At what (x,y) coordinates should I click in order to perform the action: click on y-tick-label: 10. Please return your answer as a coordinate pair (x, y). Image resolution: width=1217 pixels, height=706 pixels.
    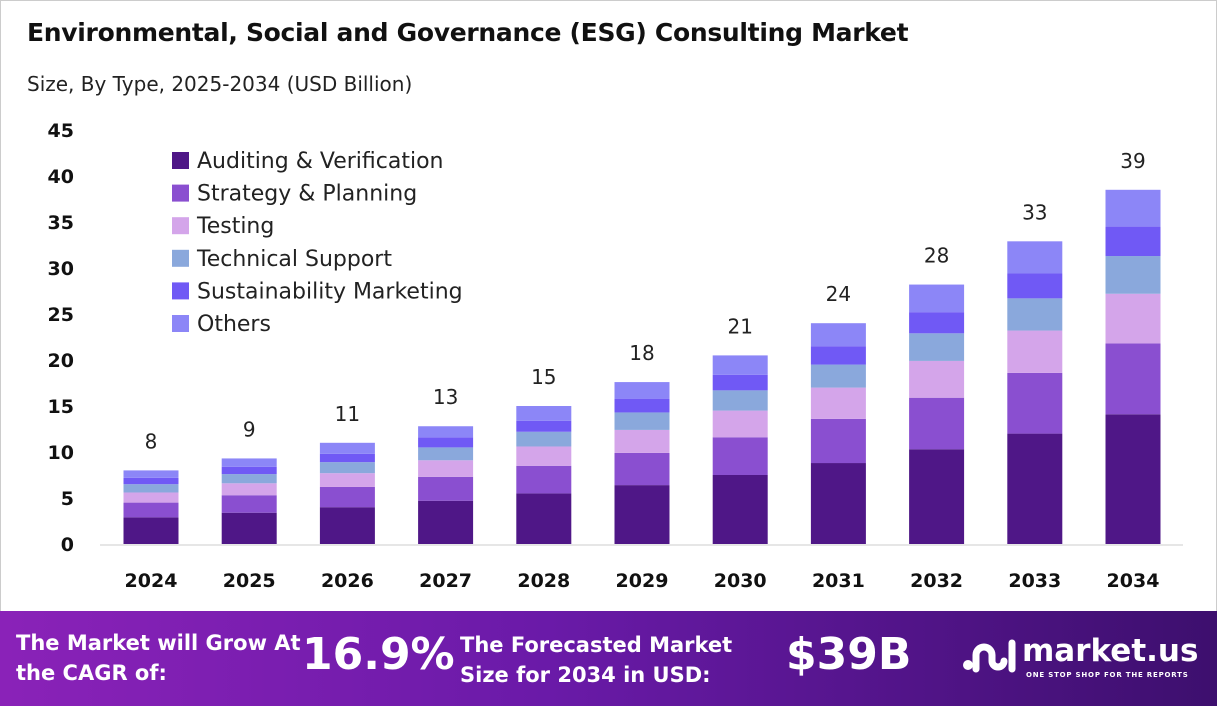
    Looking at the image, I should click on (61, 453).